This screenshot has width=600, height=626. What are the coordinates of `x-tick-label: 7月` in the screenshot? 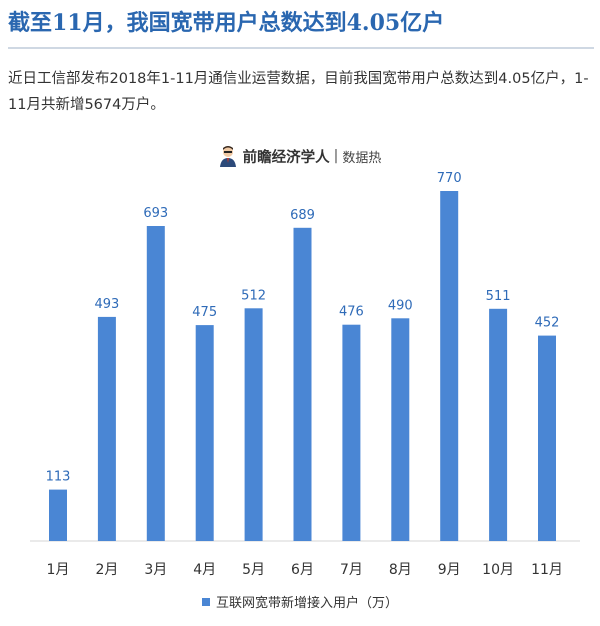 It's located at (351, 570).